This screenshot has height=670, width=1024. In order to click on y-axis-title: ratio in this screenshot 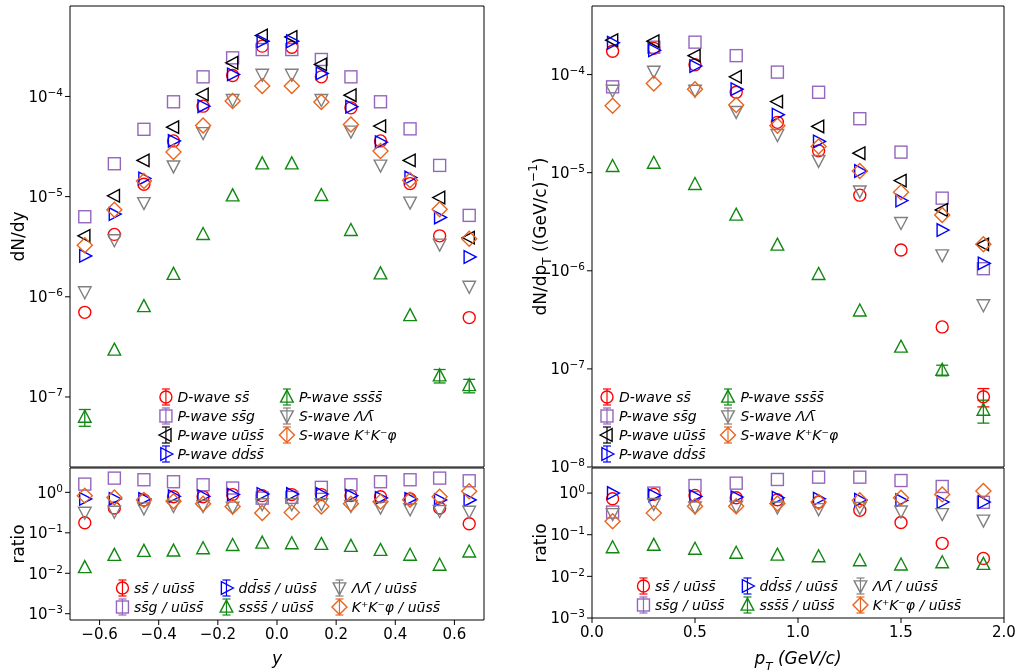, I will do `click(18, 544)`.